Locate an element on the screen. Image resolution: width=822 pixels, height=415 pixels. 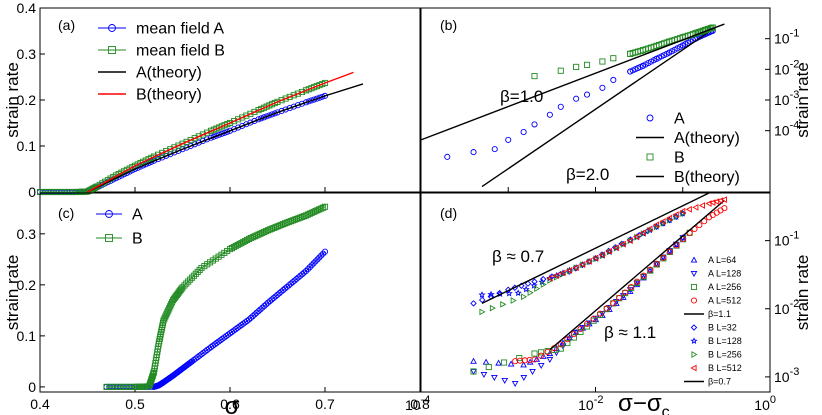
legend-entry-a: A is located at coordinates (665, 118).